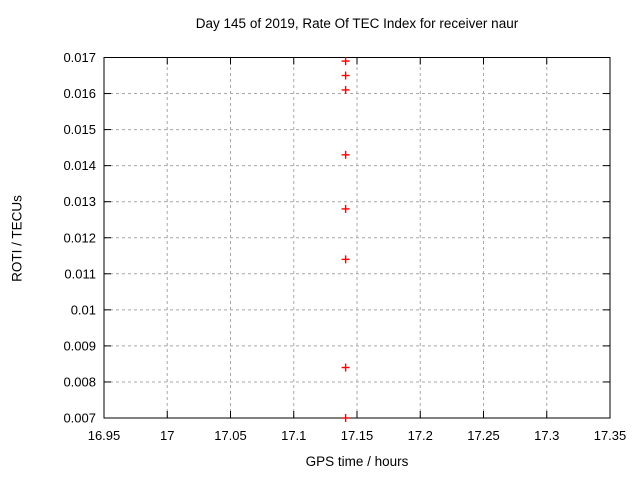 This screenshot has width=640, height=480. What do you see at coordinates (80, 273) in the screenshot?
I see `y-tick-label: 0.011` at bounding box center [80, 273].